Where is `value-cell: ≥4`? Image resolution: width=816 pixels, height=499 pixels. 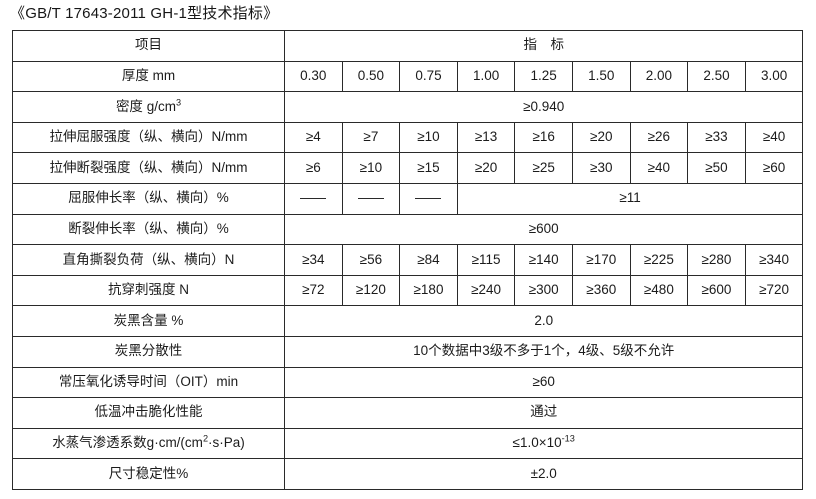
value-cell: ≥4 is located at coordinates (313, 137).